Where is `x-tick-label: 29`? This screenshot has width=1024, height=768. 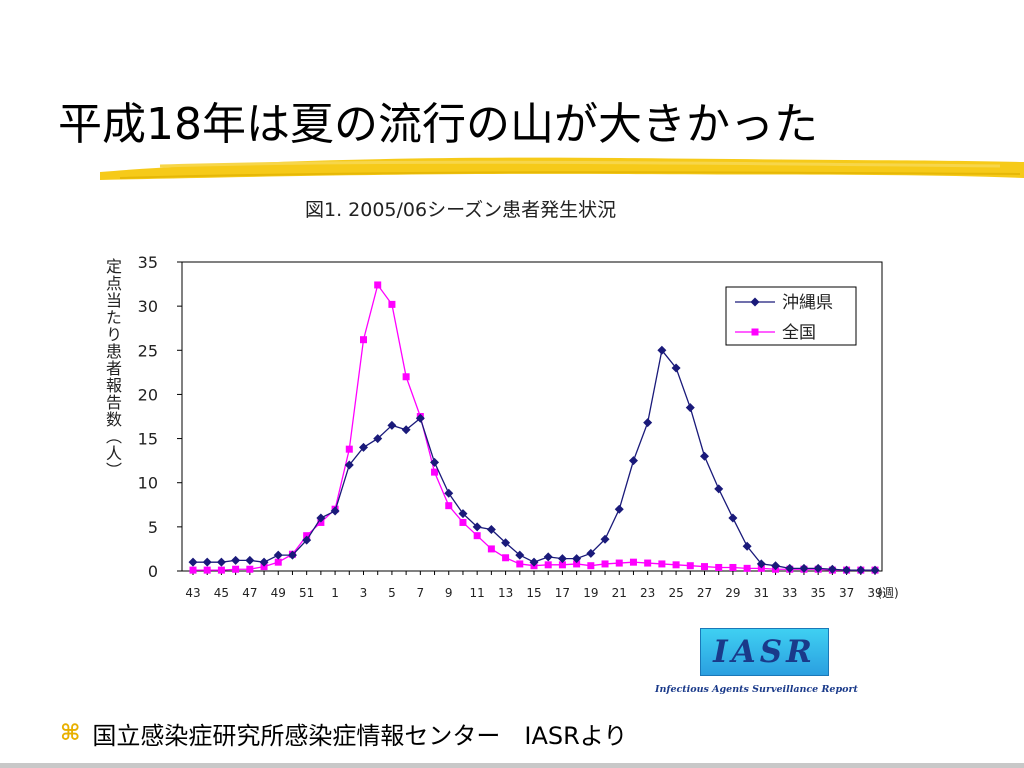 x-tick-label: 29 is located at coordinates (732, 593).